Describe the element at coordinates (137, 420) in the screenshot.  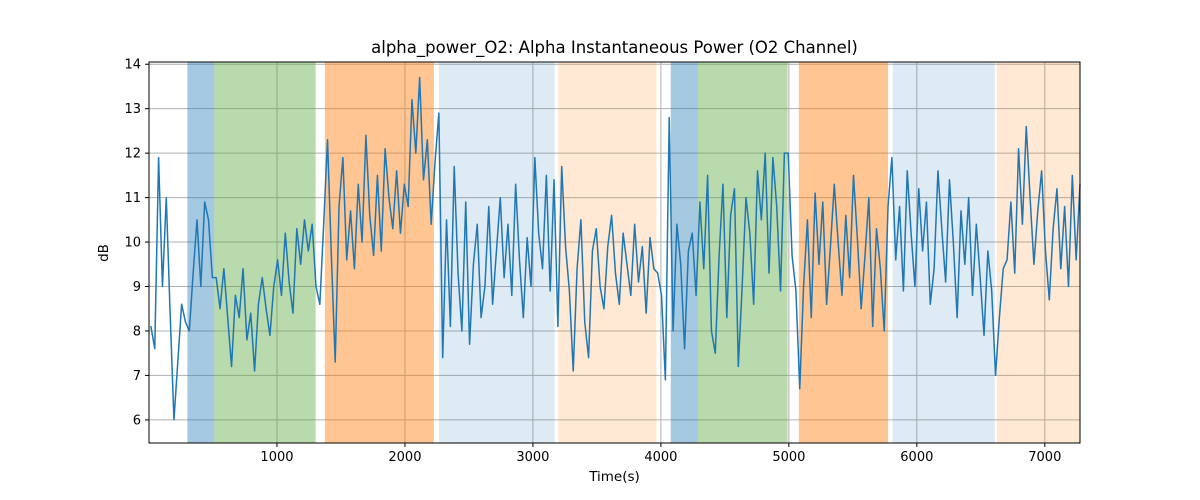
I see `y-tick-label: 6` at that location.